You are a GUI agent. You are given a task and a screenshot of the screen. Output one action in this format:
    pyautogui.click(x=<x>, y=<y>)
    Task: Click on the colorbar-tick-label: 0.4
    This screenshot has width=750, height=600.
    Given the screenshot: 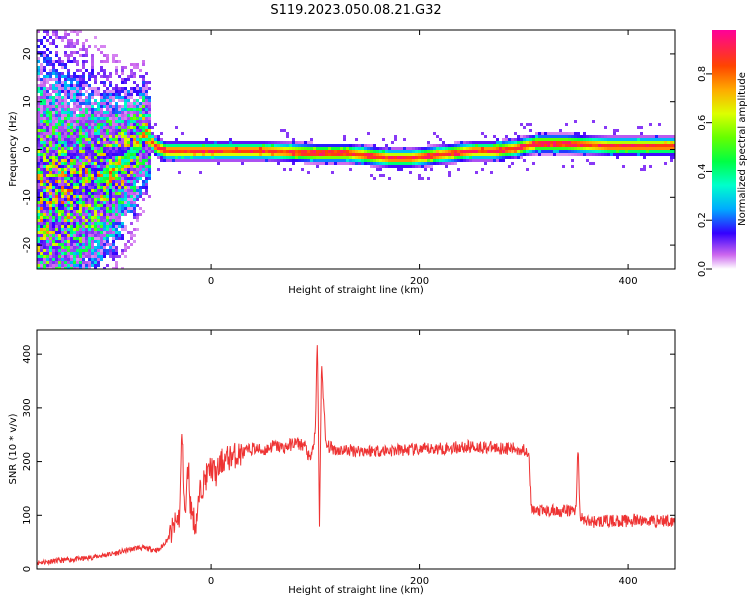 What is the action you would take?
    pyautogui.click(x=702, y=171)
    